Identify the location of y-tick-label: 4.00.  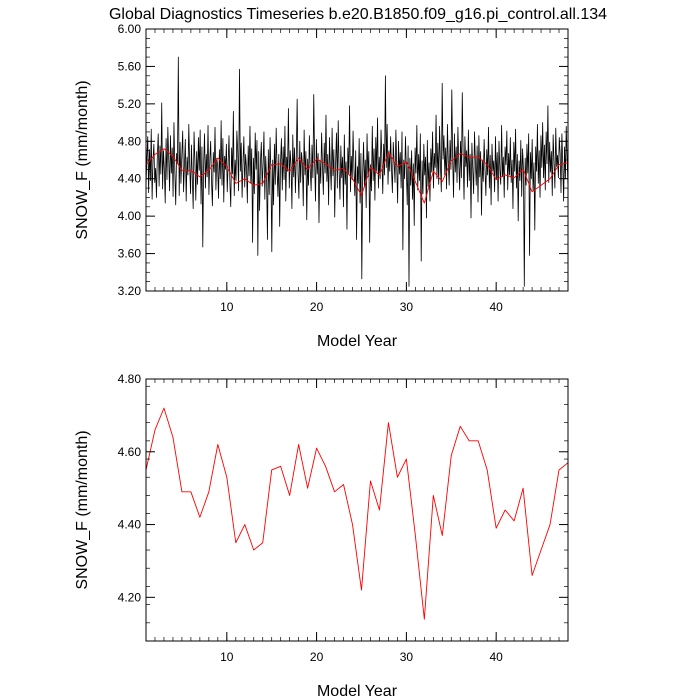
(130, 216).